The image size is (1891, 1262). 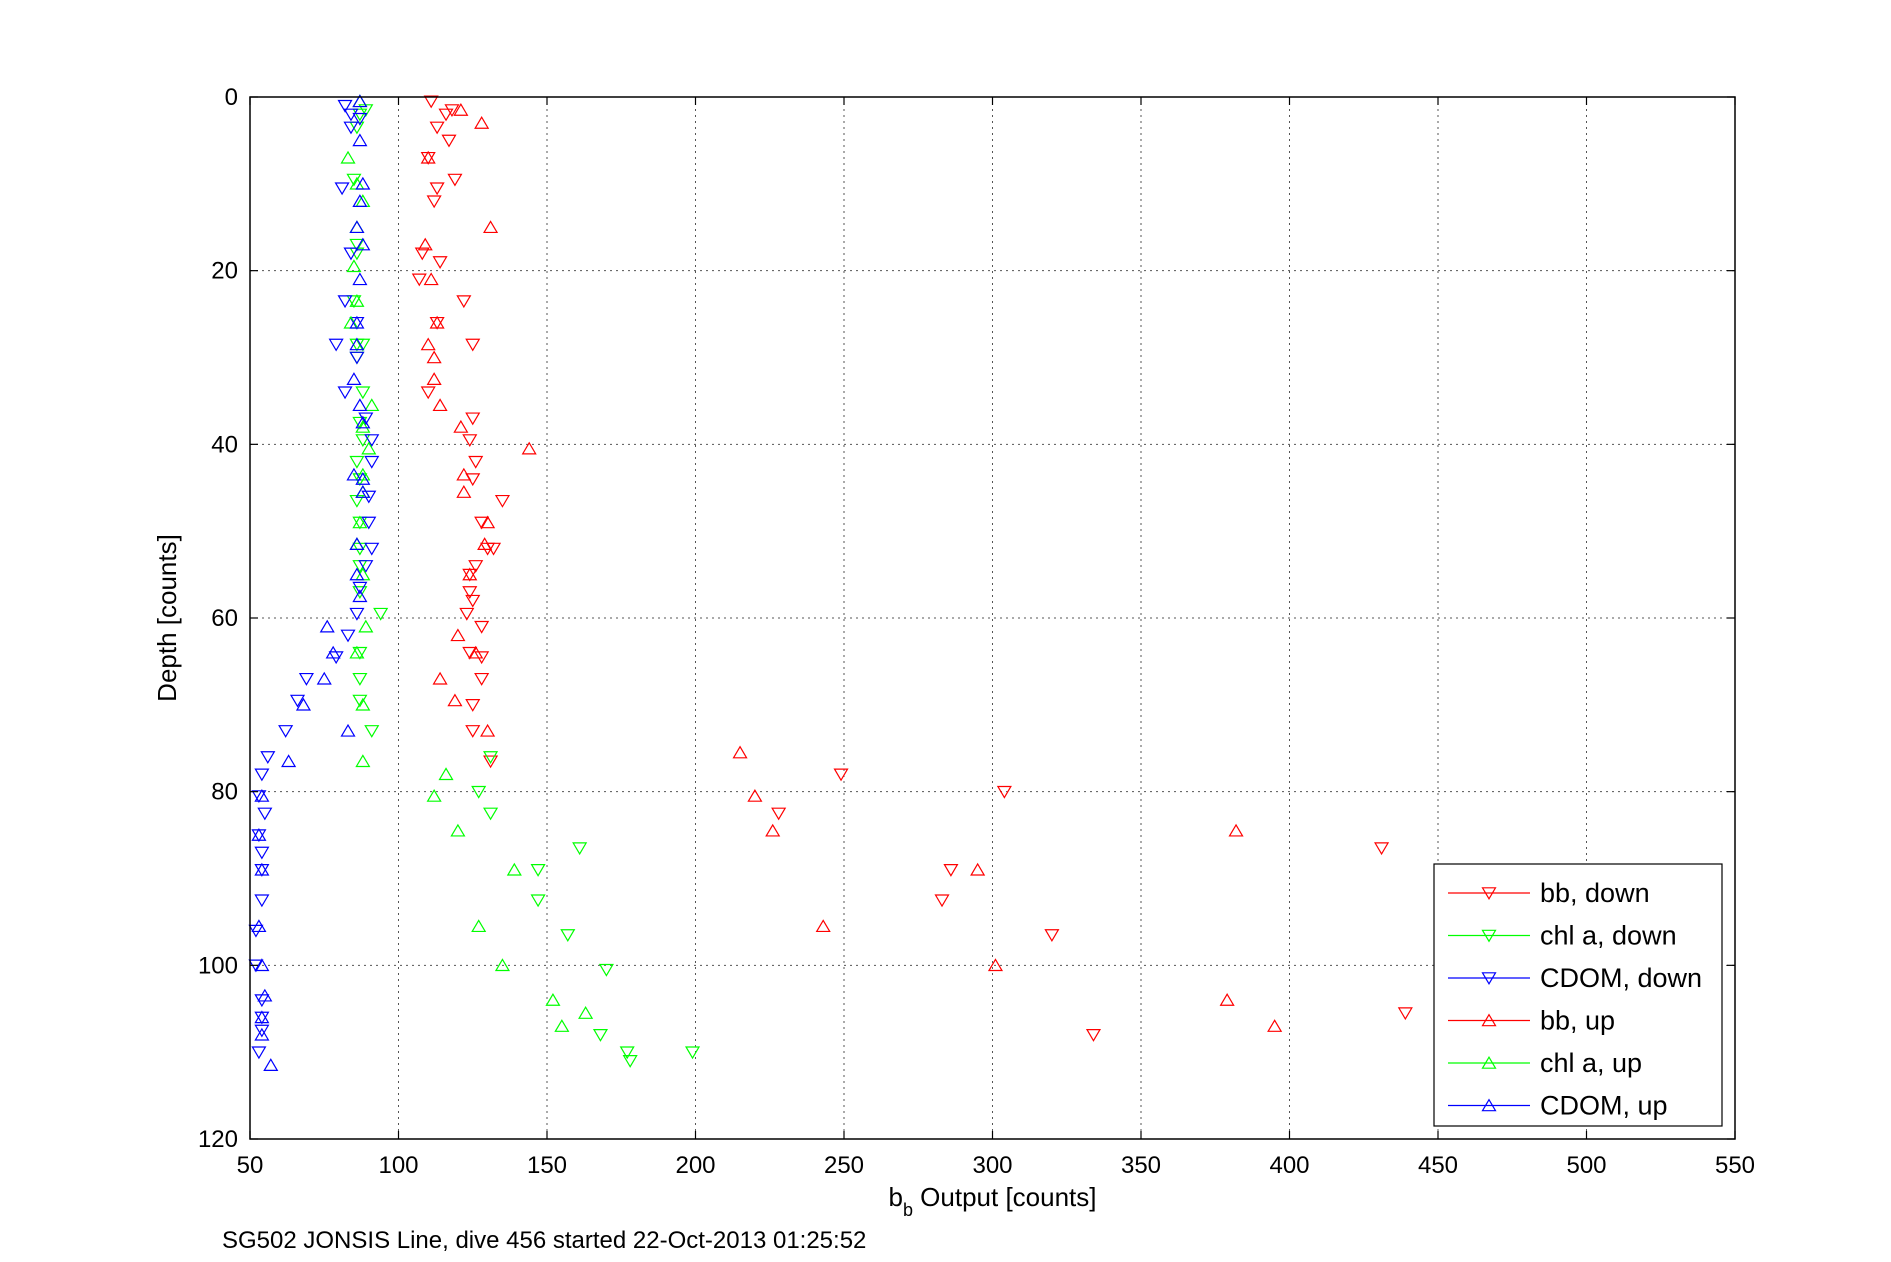 I want to click on legend-label: chl a, down, so click(x=1608, y=936).